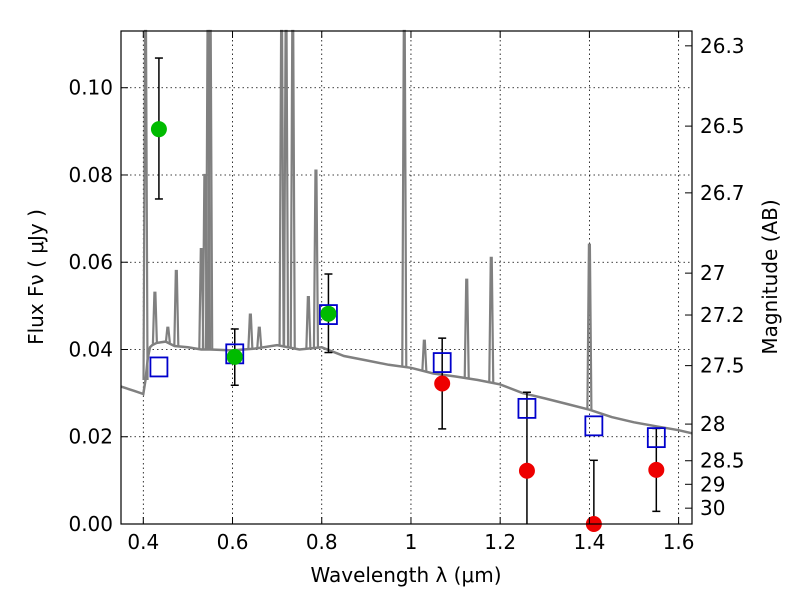  Describe the element at coordinates (500, 542) in the screenshot. I see `x-tick-label: 1.2` at that location.